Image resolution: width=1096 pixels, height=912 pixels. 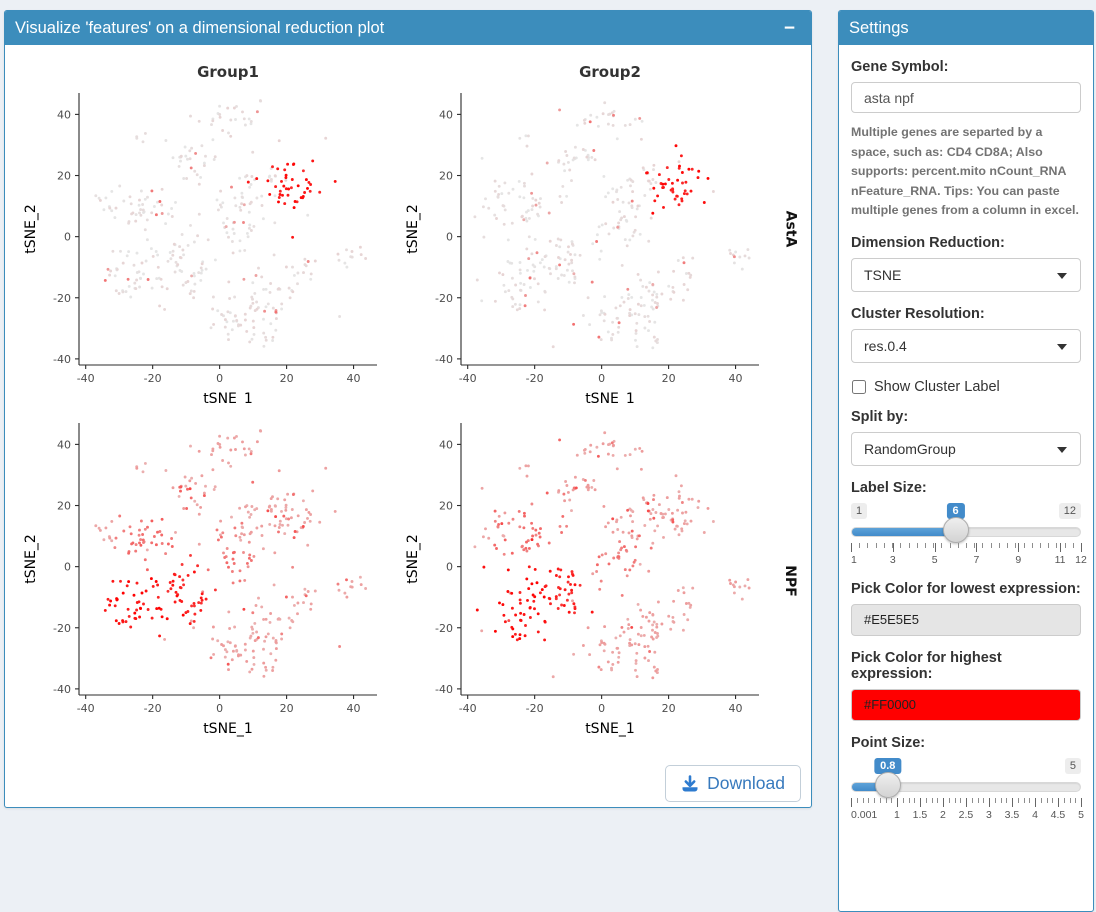 I want to click on gene-symbol-input, so click(x=966, y=97).